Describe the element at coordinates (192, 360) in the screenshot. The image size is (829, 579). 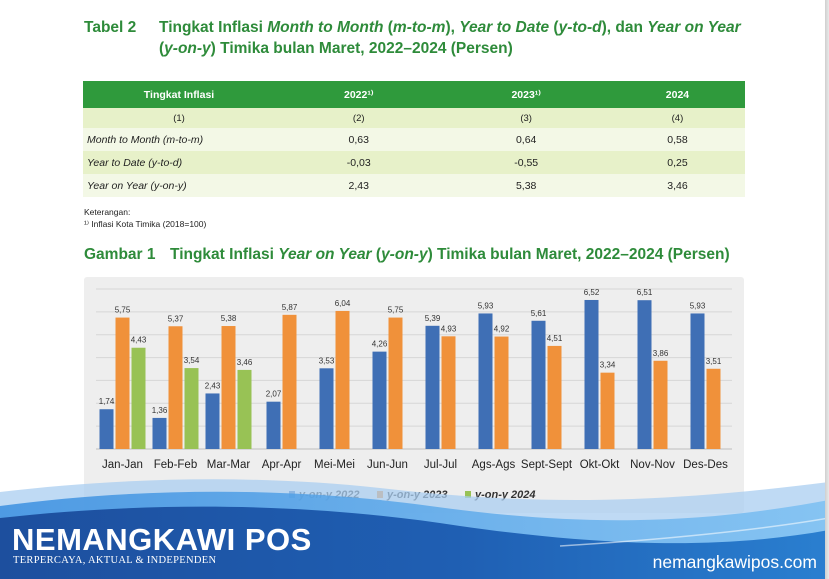
I see `data-label: 3,54` at that location.